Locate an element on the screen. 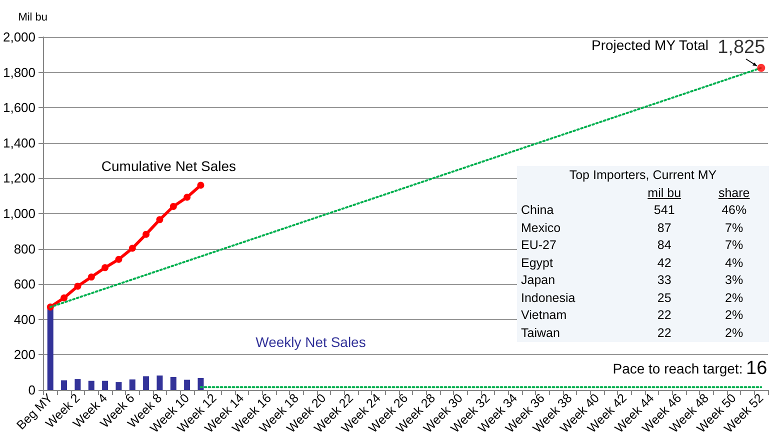  annotation: 42 is located at coordinates (664, 262).